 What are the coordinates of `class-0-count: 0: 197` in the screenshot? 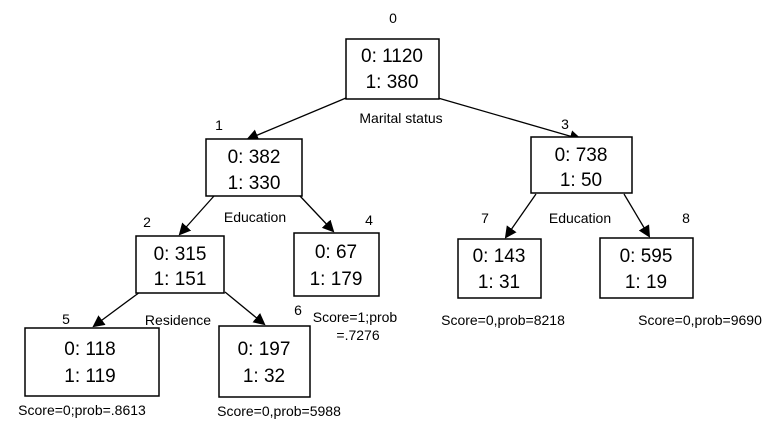 It's located at (264, 349).